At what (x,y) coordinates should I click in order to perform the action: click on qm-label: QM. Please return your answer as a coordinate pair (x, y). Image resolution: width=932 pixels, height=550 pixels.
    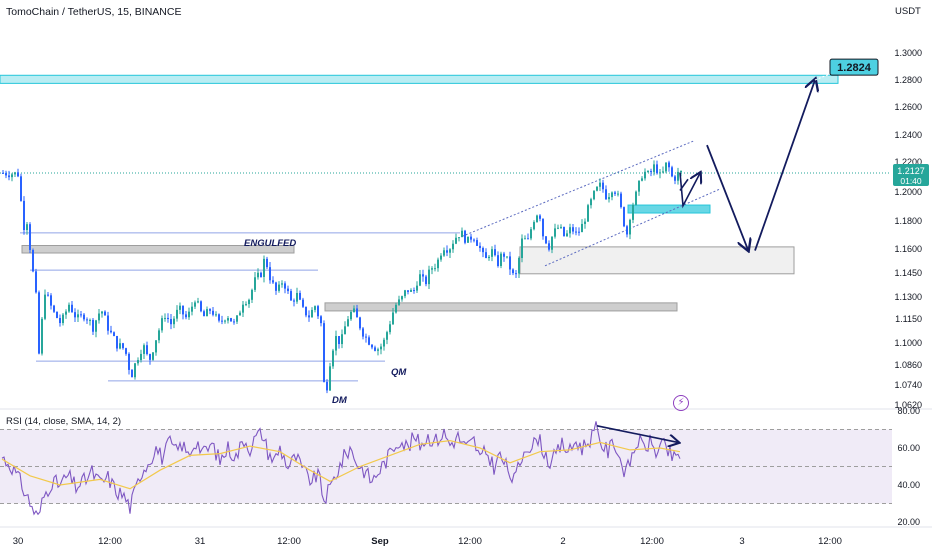
    Looking at the image, I should click on (399, 372).